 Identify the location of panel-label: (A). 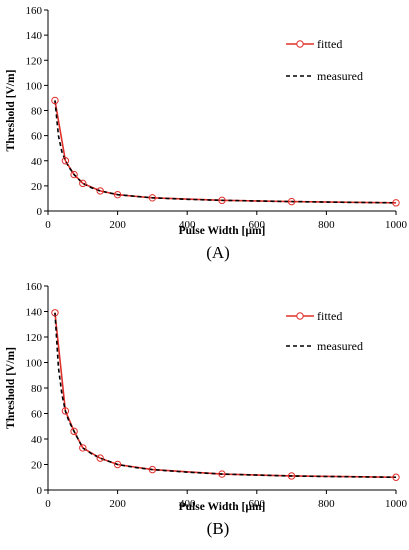
(218, 252).